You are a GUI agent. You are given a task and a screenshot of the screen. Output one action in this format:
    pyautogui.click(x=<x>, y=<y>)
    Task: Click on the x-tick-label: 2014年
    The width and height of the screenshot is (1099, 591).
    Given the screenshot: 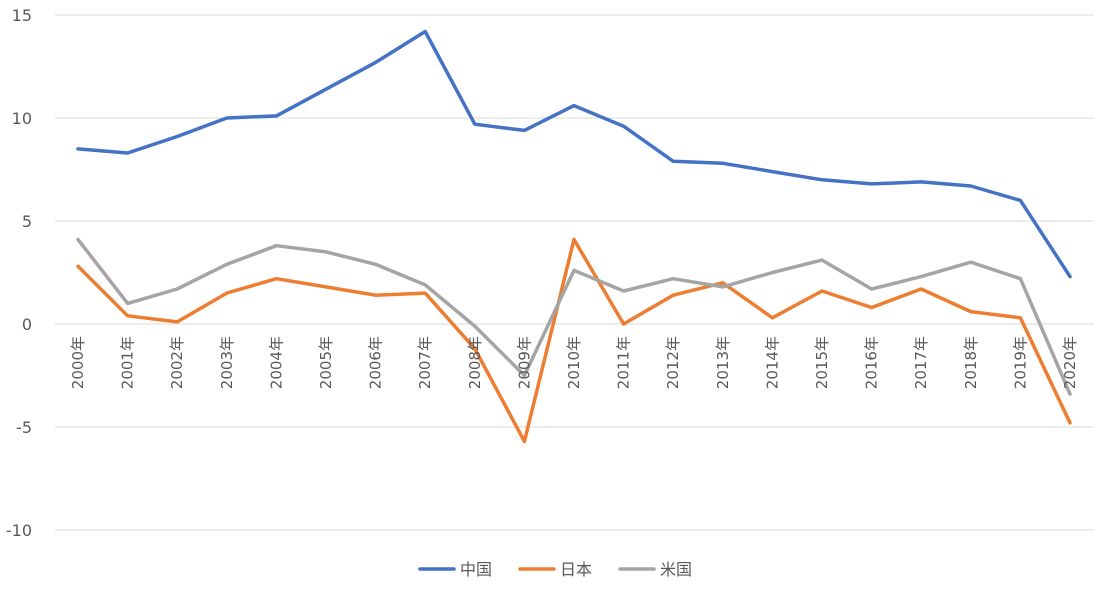 What is the action you would take?
    pyautogui.click(x=772, y=362)
    